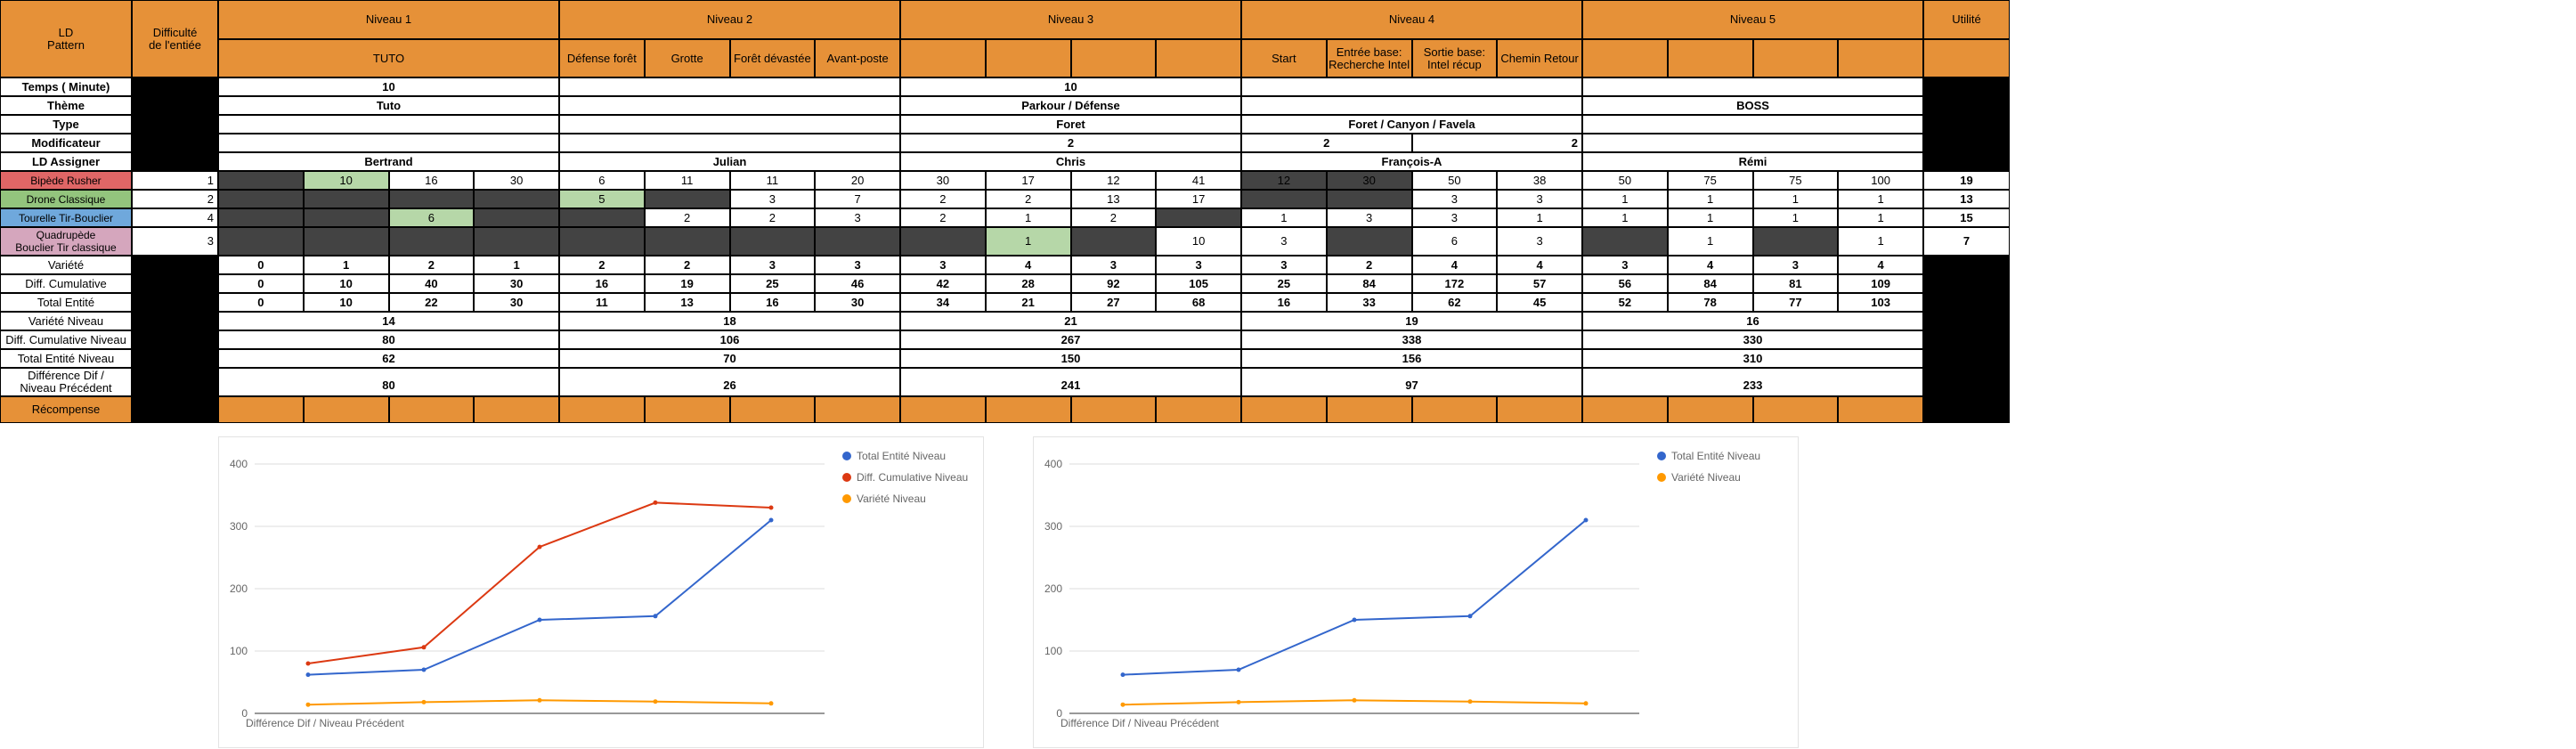  I want to click on level-stat-0-niveau-1: 14, so click(388, 321).